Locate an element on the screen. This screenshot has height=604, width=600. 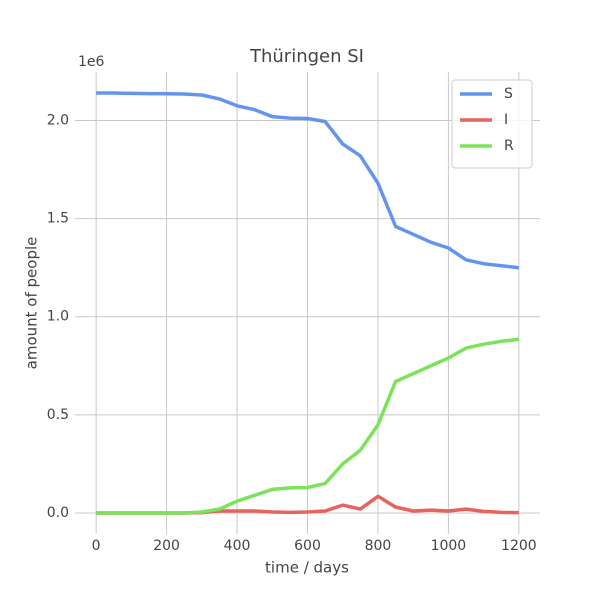
legend-label: R is located at coordinates (509, 146).